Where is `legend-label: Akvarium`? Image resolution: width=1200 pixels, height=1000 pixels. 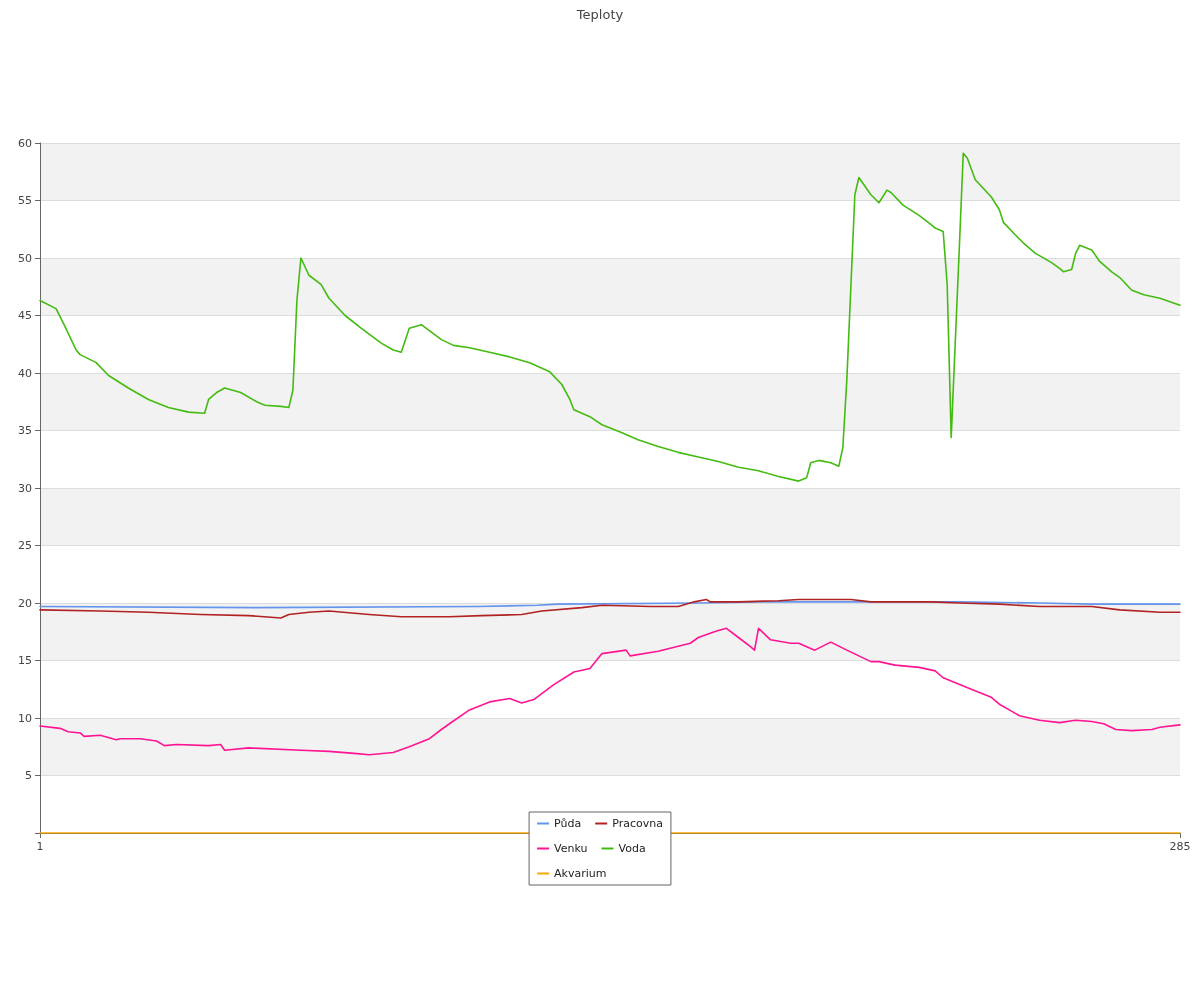 legend-label: Akvarium is located at coordinates (580, 873).